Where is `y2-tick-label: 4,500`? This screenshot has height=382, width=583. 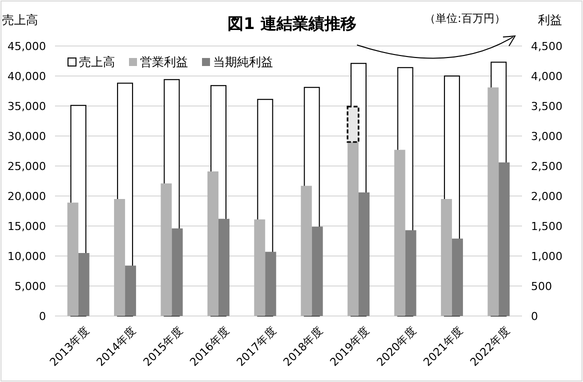 y2-tick-label: 4,500 is located at coordinates (546, 46).